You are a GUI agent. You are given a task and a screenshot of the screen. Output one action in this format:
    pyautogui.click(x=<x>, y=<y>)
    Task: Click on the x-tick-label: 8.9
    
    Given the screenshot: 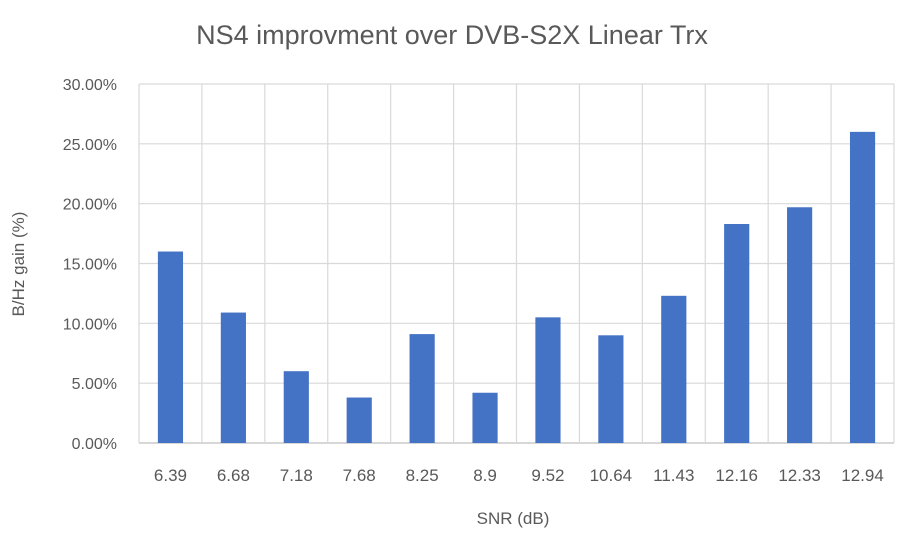 What is the action you would take?
    pyautogui.click(x=485, y=475)
    